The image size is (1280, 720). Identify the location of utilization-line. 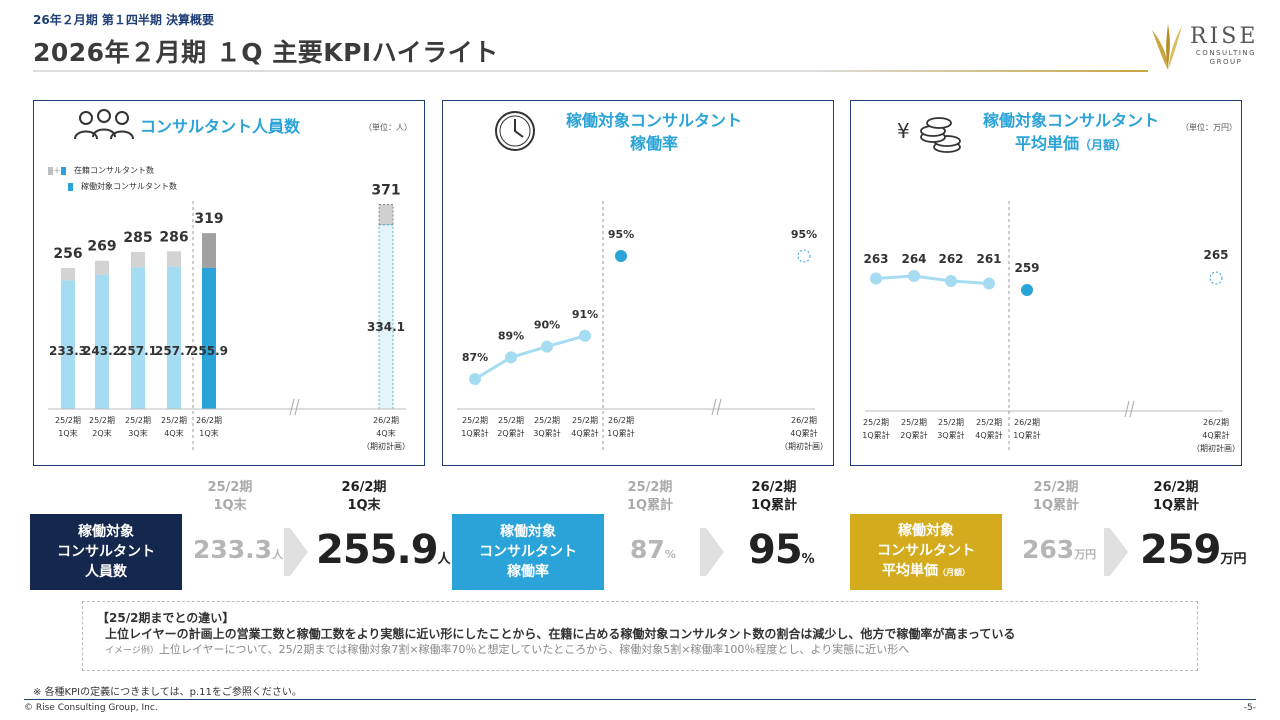
(530, 357).